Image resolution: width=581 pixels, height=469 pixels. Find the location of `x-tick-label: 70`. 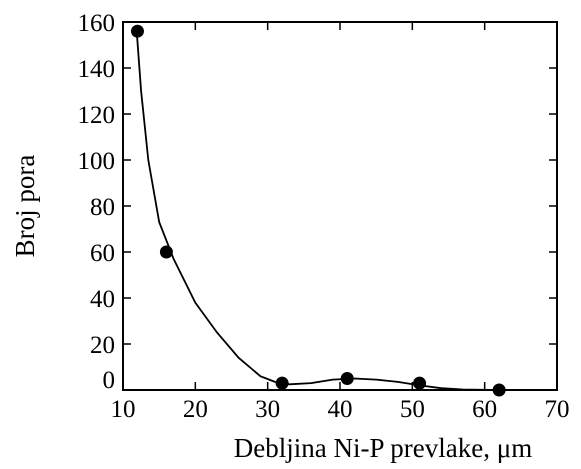

x-tick-label: 70 is located at coordinates (557, 409).